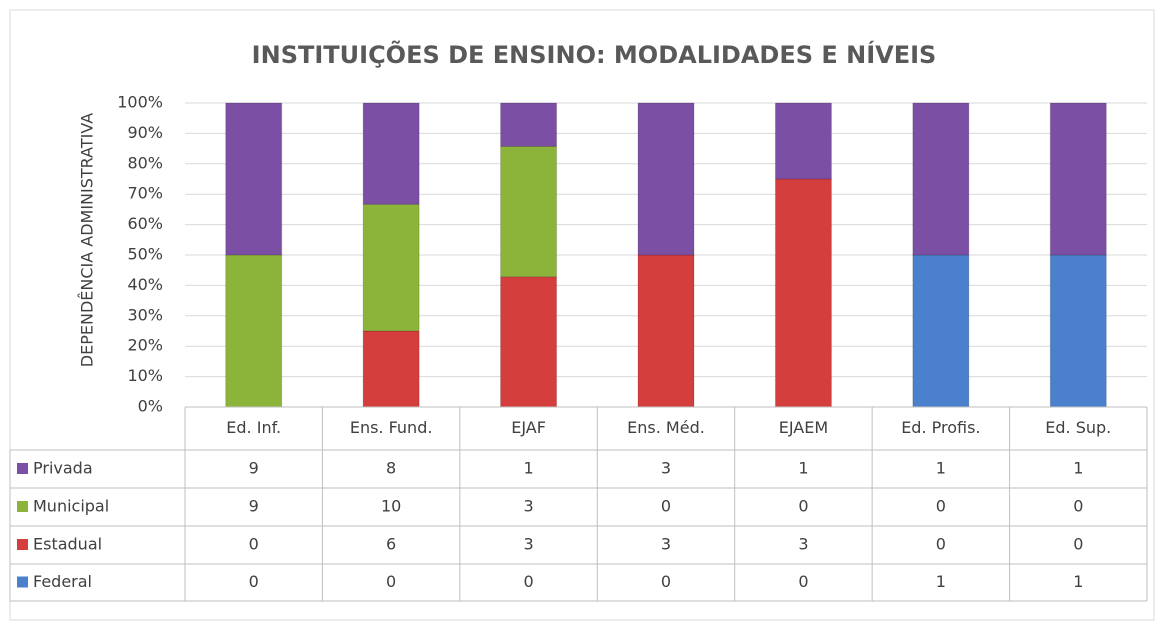  Describe the element at coordinates (145, 314) in the screenshot. I see `y-tick-label: 30%` at that location.